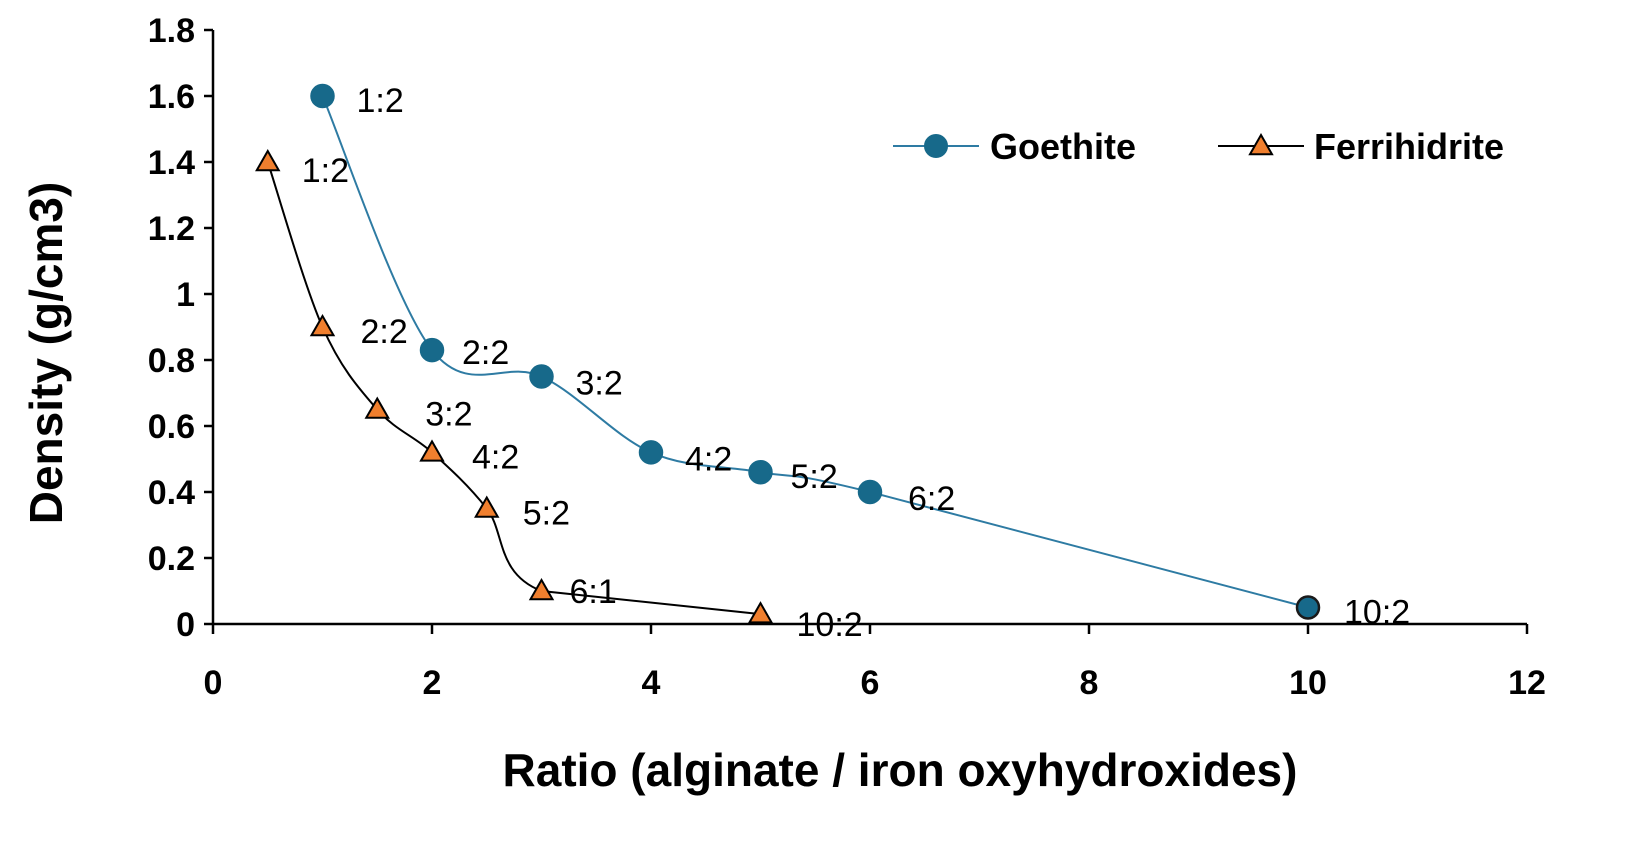  I want to click on y-tick-label: 1.8, so click(171, 31).